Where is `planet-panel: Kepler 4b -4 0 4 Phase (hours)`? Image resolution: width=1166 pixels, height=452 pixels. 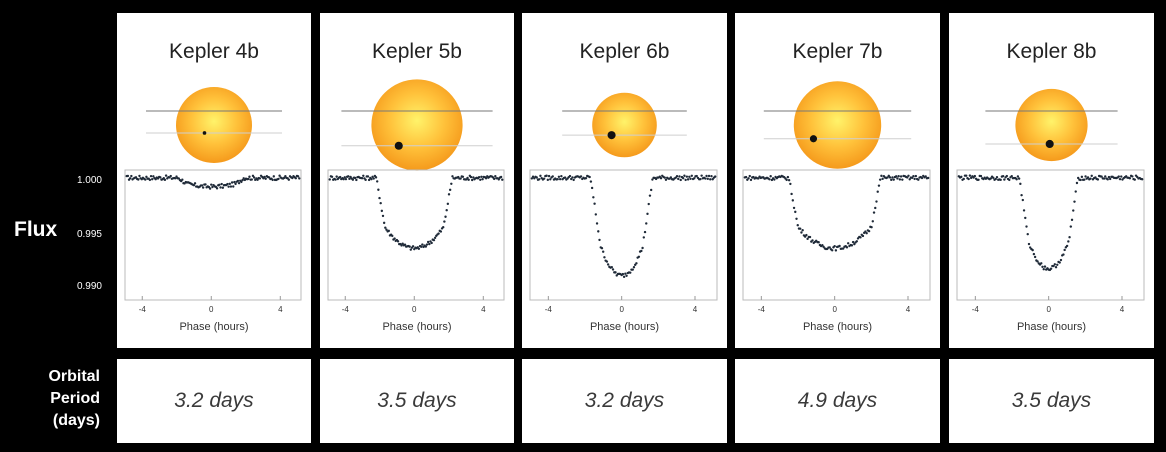
planet-panel: Kepler 4b -4 0 4 Phase (hours) is located at coordinates (214, 180).